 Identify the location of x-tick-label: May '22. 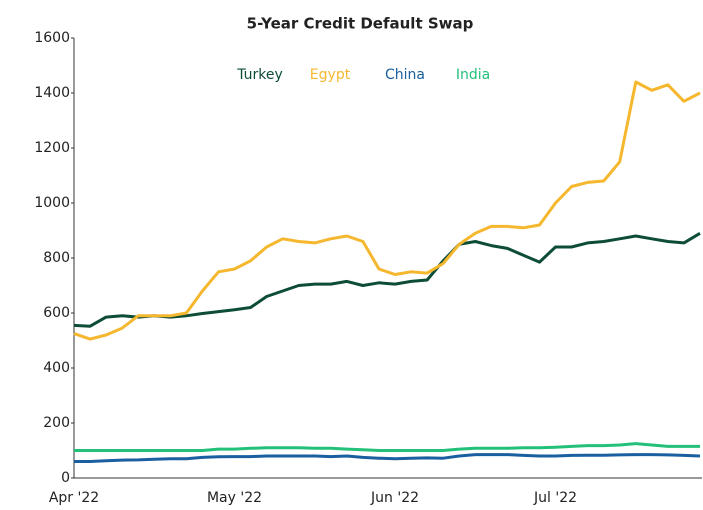
(234, 498).